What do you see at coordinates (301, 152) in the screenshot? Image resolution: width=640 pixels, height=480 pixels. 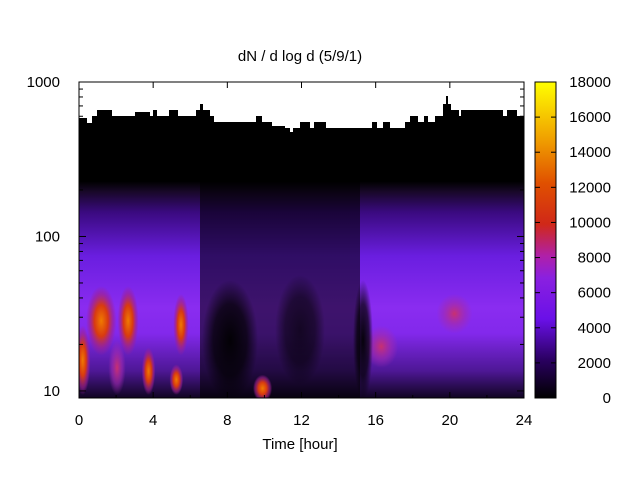 I see `heatmap-top-gap` at bounding box center [301, 152].